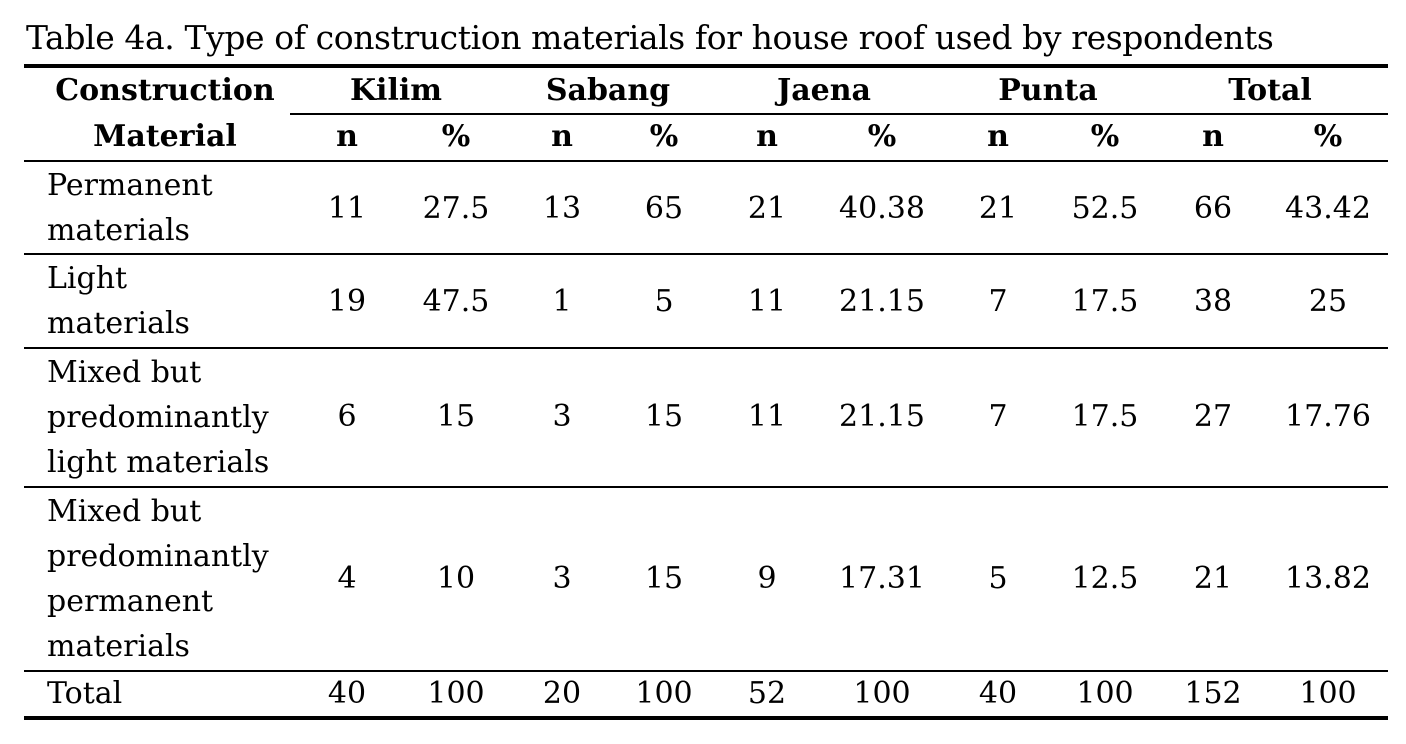  I want to click on cell-value: 17.76, so click(1328, 416).